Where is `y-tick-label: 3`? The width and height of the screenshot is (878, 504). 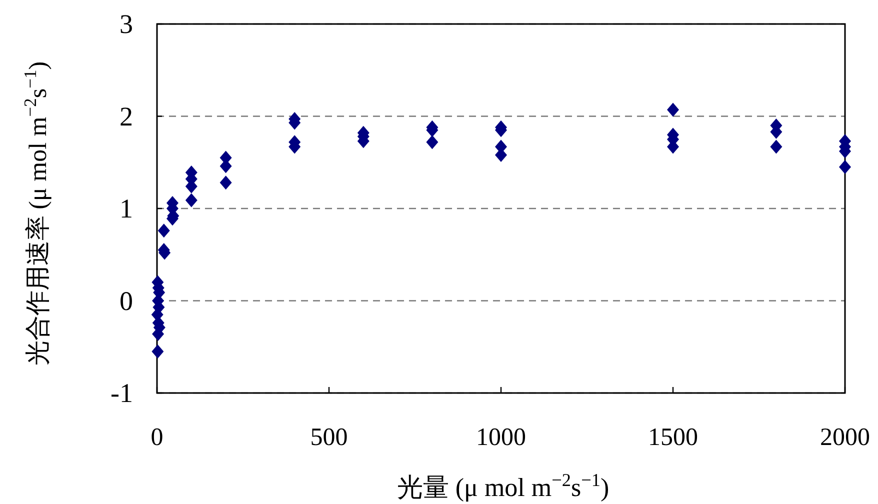 y-tick-label: 3 is located at coordinates (126, 24).